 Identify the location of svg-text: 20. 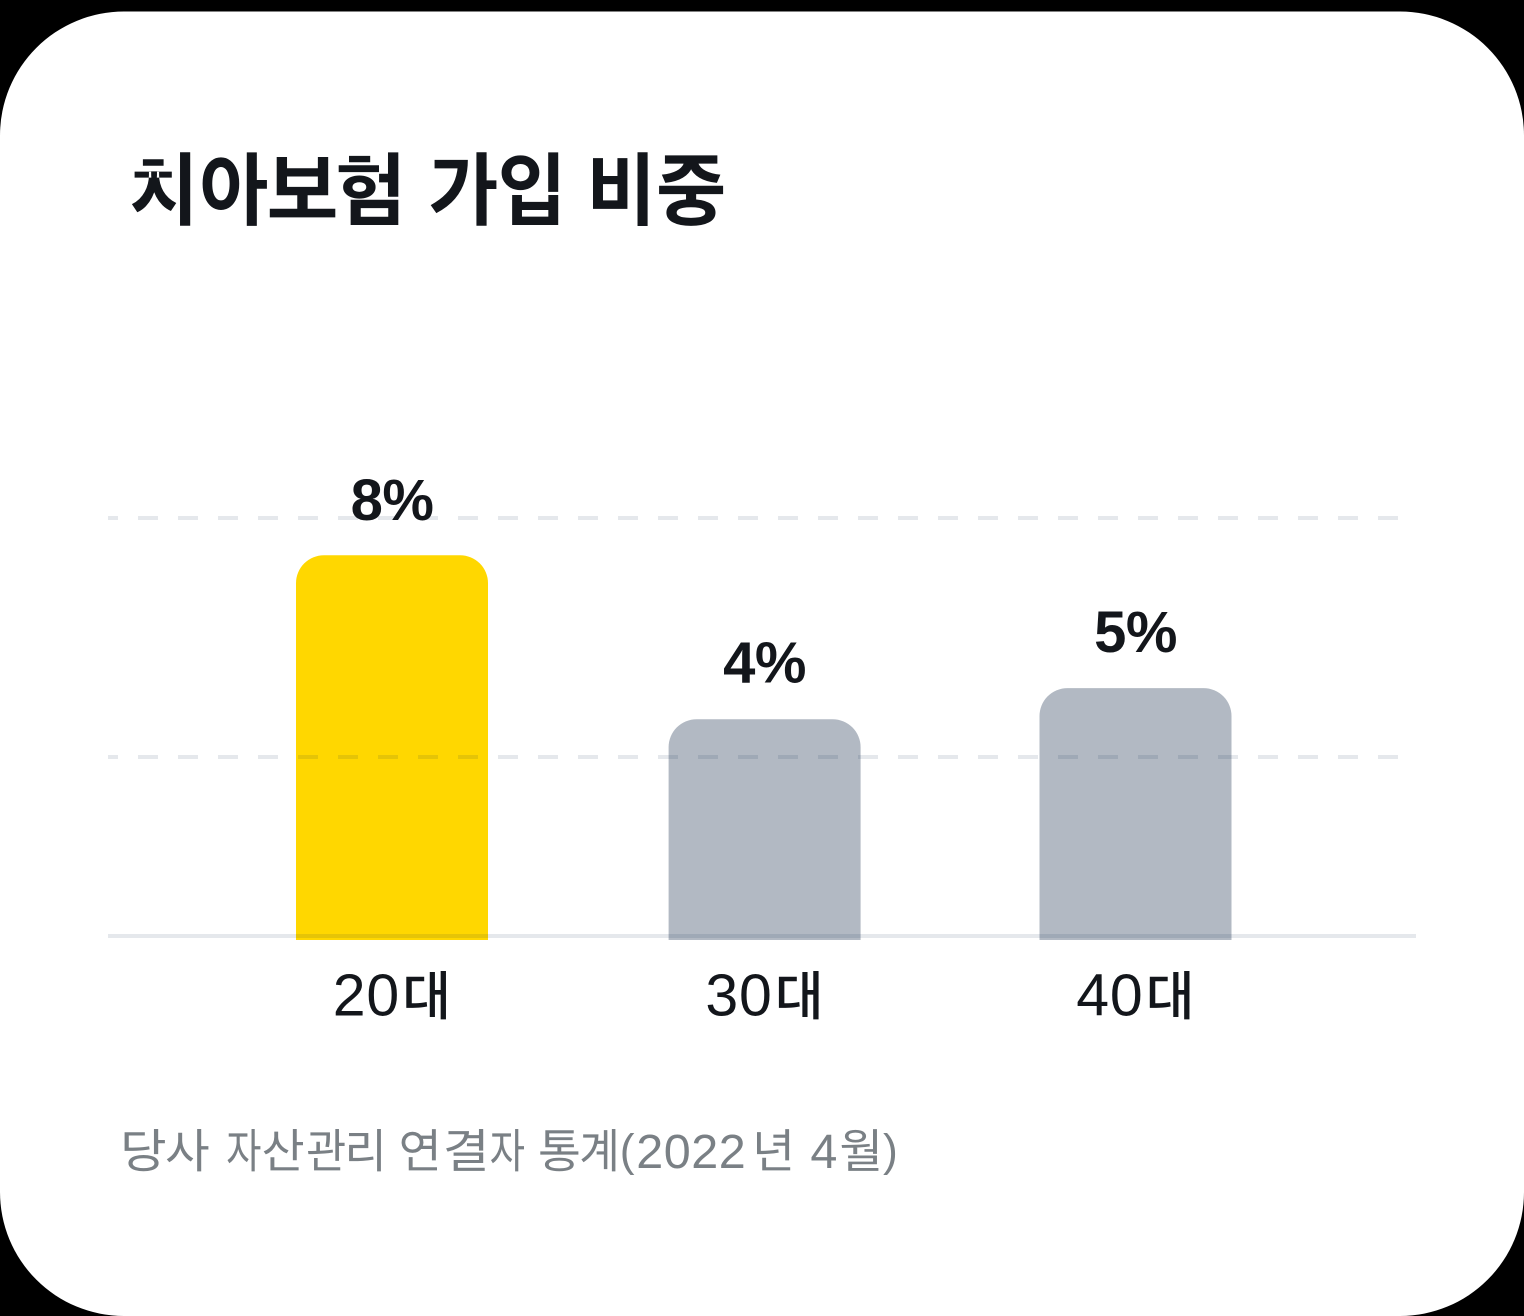
(366, 996).